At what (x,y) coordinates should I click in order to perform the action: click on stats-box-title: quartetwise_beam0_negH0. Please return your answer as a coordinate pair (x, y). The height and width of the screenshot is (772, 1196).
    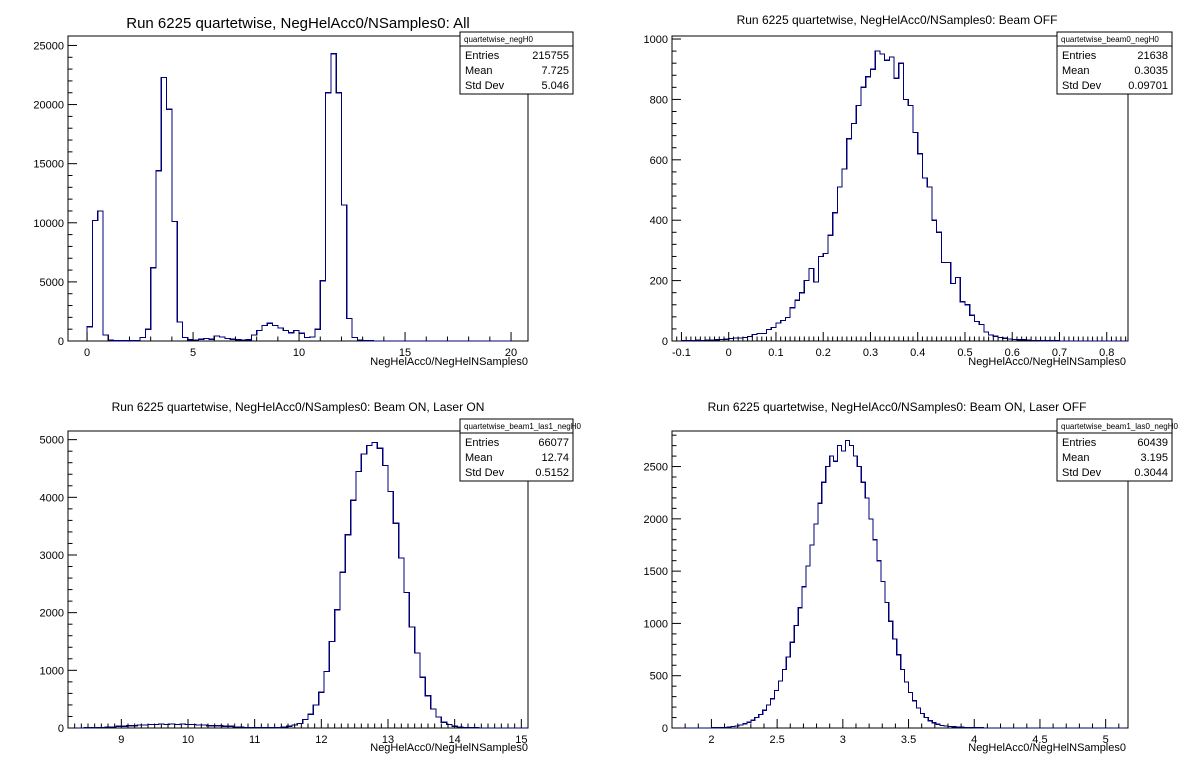
    Looking at the image, I should click on (1110, 39).